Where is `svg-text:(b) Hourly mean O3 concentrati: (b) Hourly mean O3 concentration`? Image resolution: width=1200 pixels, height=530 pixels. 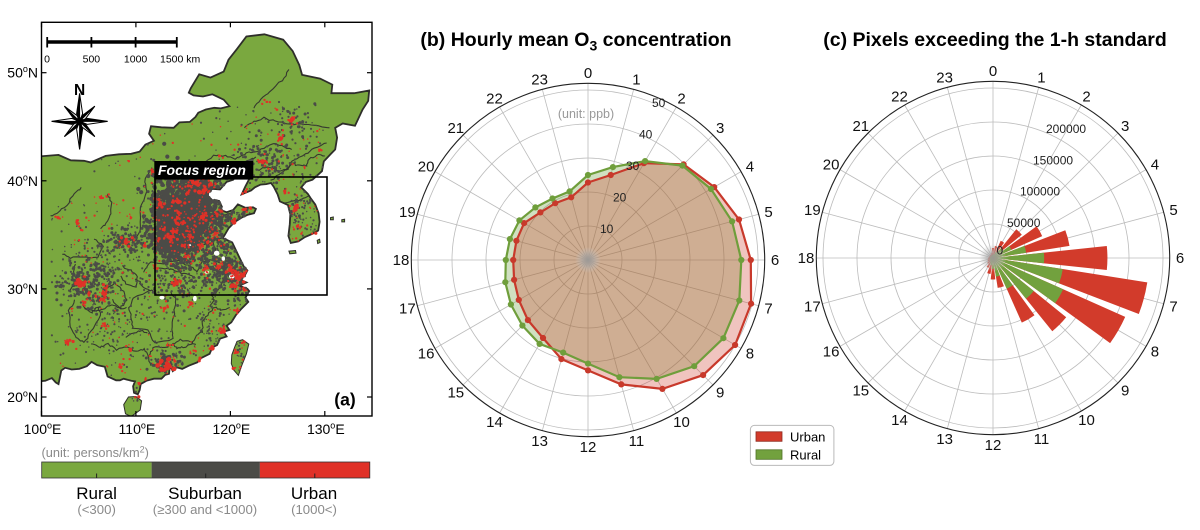 svg-text:(b) Hourly mean O3 concentrati: (b) Hourly mean O3 concentration is located at coordinates (575, 41).